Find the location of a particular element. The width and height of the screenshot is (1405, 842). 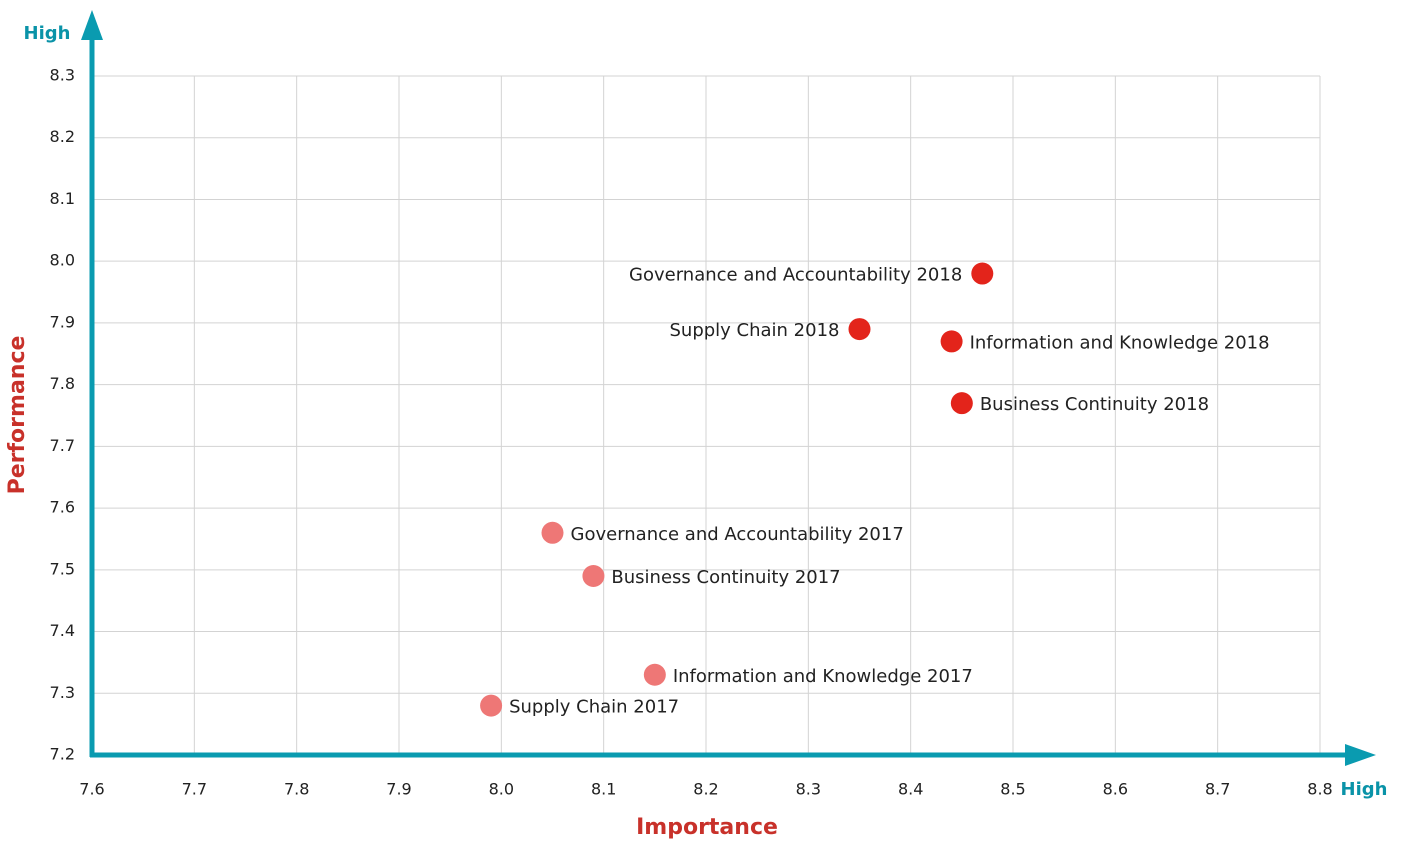

x-high-label: High is located at coordinates (1364, 789).